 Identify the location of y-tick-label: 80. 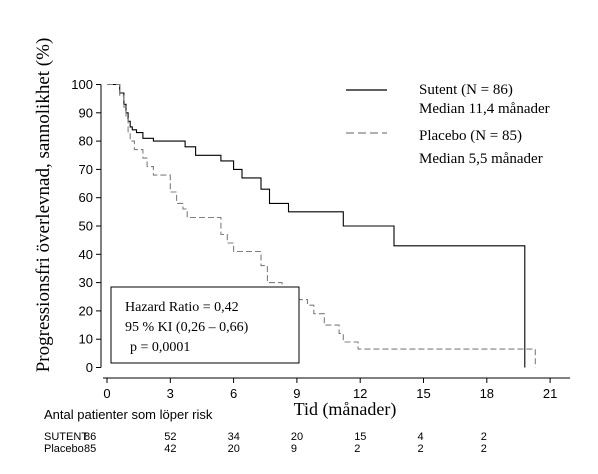
(86, 141).